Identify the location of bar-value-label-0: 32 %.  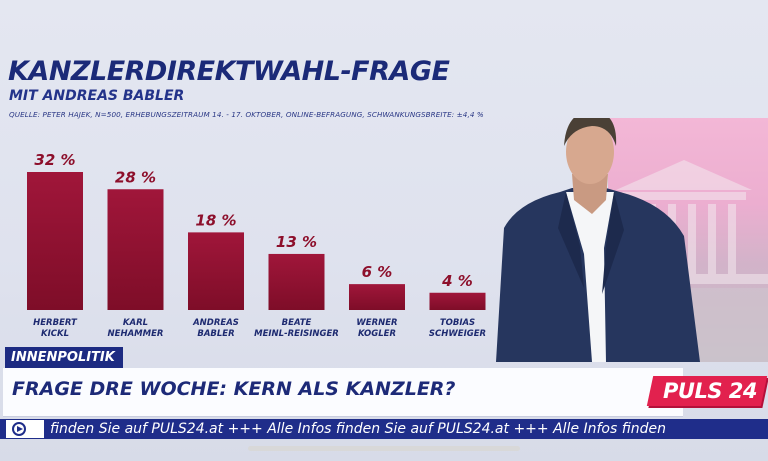
(54, 160).